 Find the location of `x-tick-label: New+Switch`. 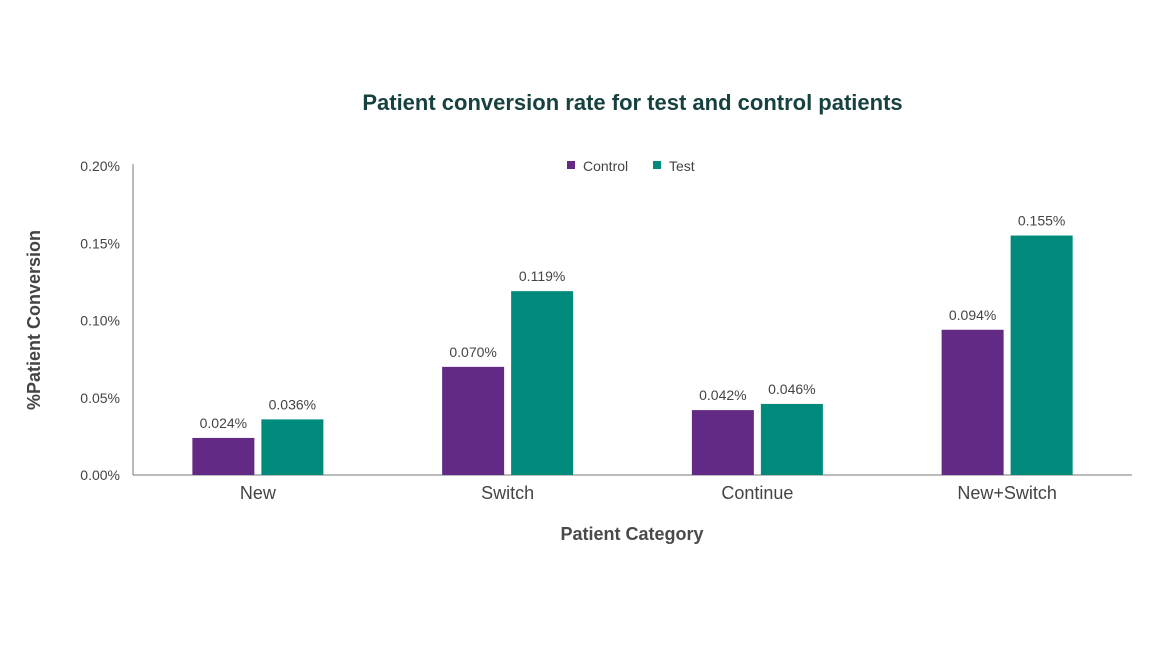

x-tick-label: New+Switch is located at coordinates (1007, 493).